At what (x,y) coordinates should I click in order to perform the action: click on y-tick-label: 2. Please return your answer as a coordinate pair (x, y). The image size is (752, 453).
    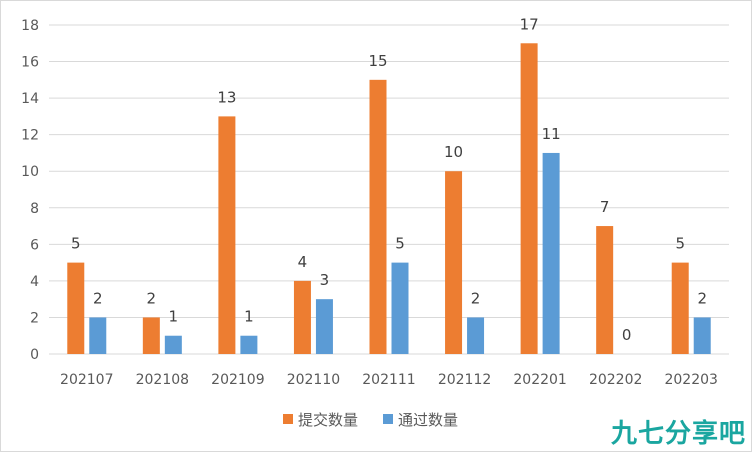
    Looking at the image, I should click on (34, 318).